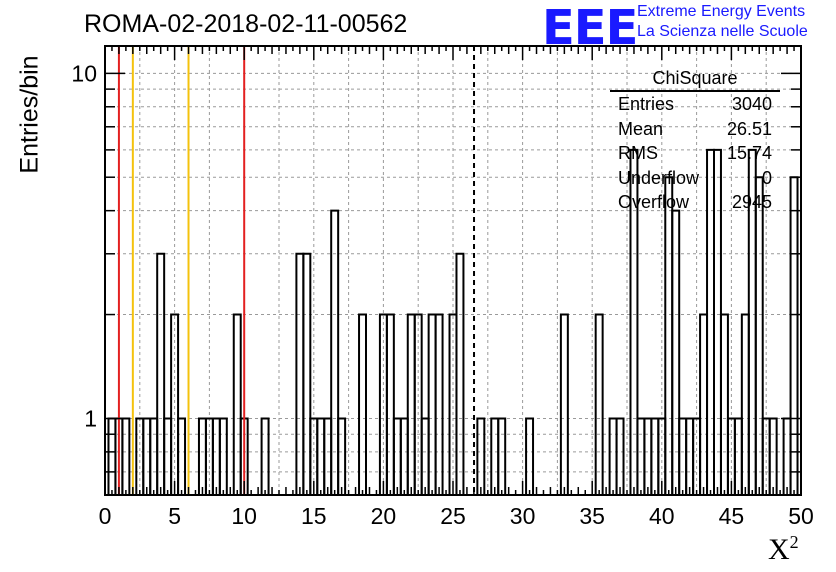 The height and width of the screenshot is (572, 836). Describe the element at coordinates (695, 202) in the screenshot. I see `stats-row-overflow: Overflow 2945` at that location.